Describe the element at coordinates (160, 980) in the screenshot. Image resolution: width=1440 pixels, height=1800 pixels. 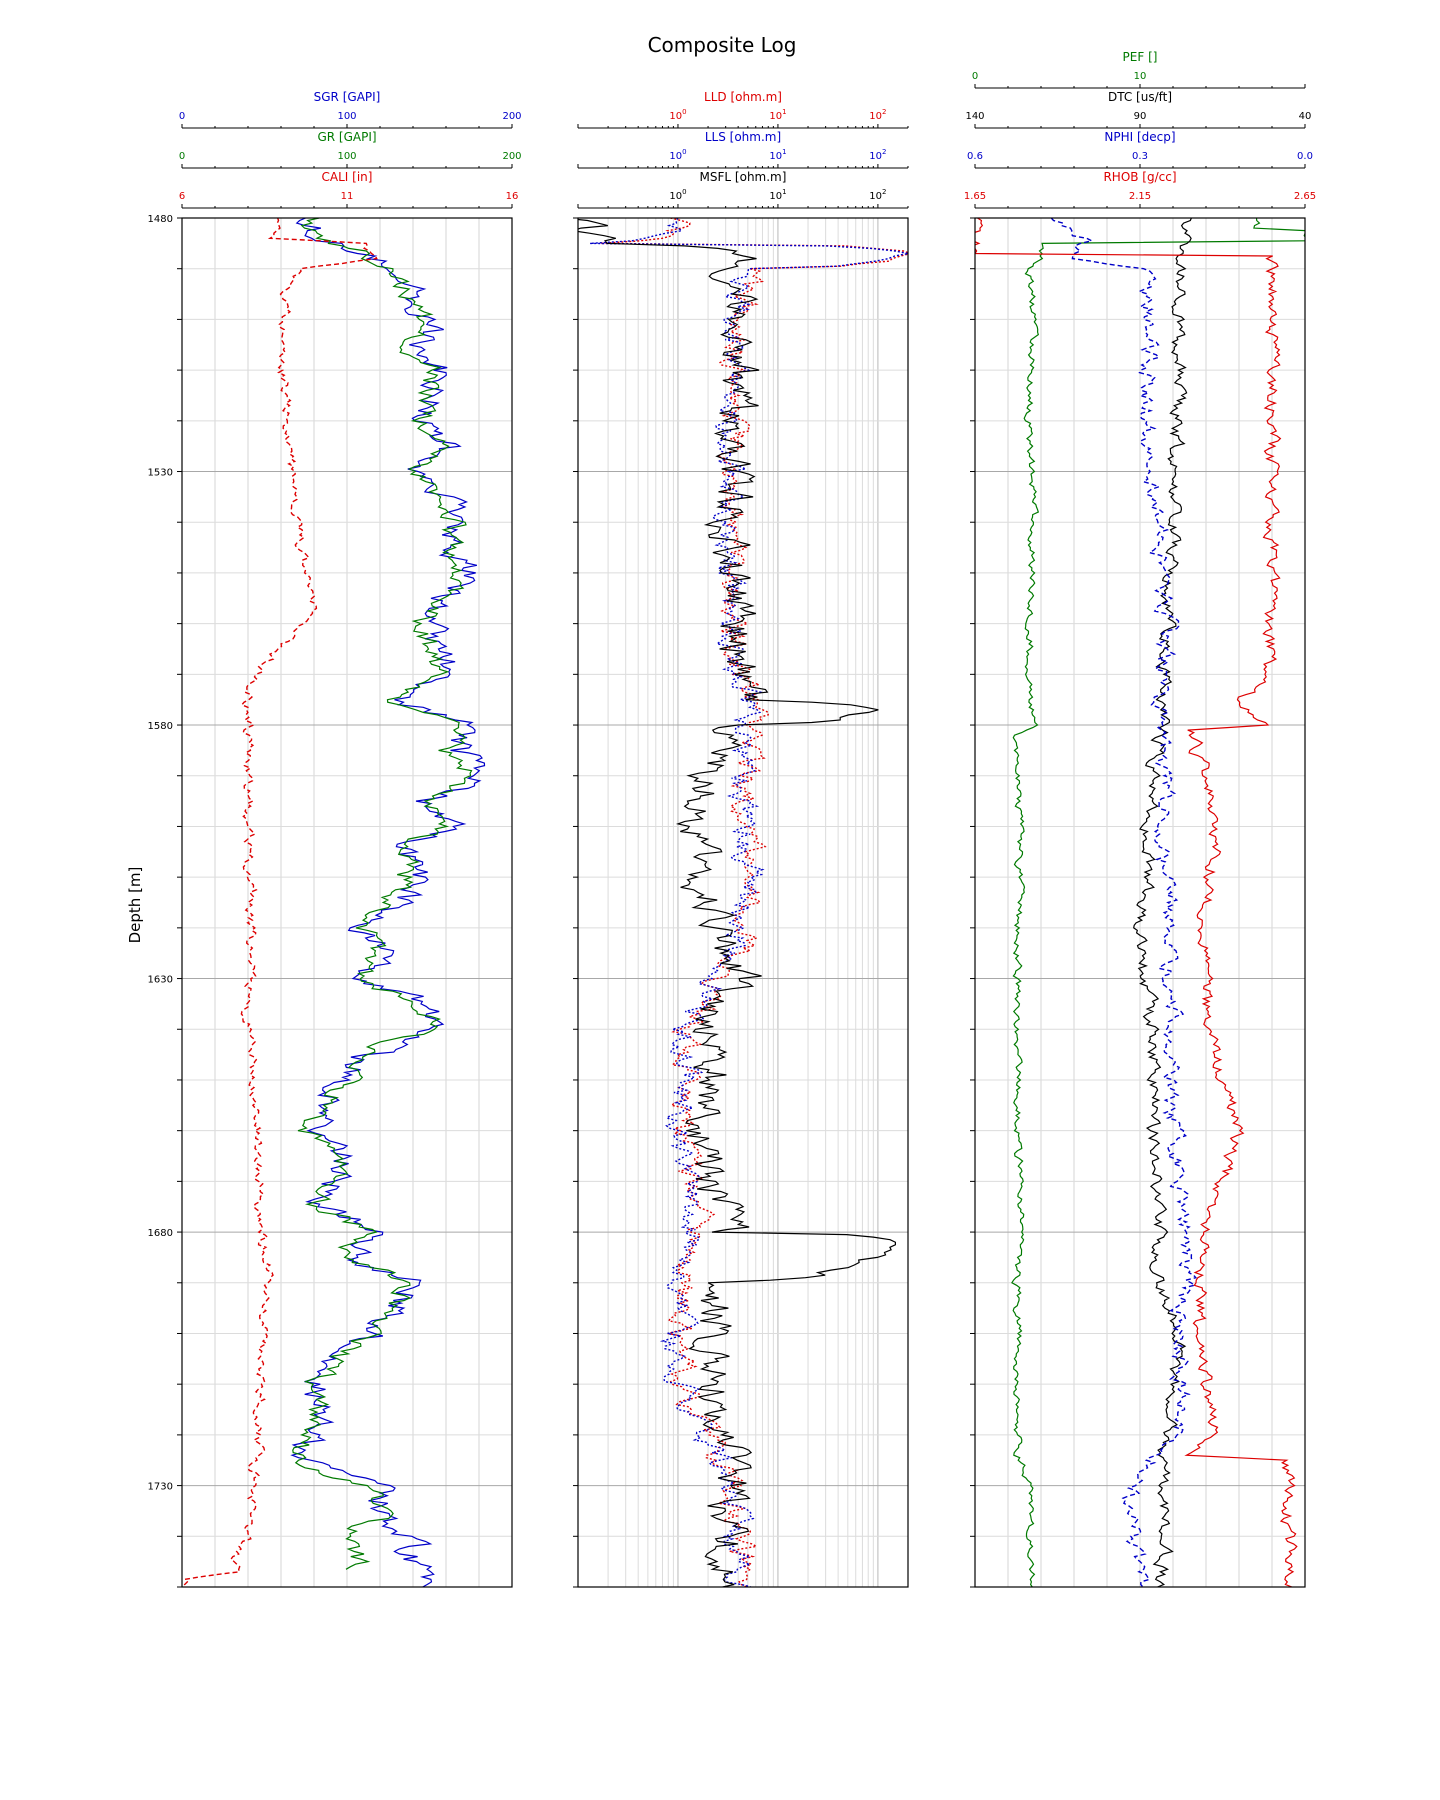
I see `depth-tick-label: 1630` at that location.